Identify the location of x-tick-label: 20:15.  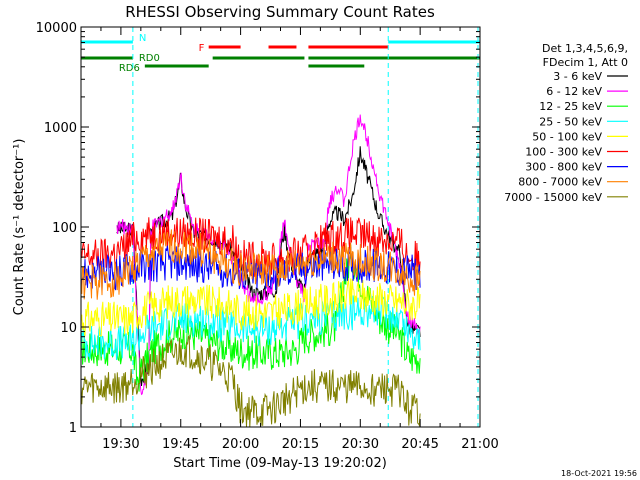
(300, 444).